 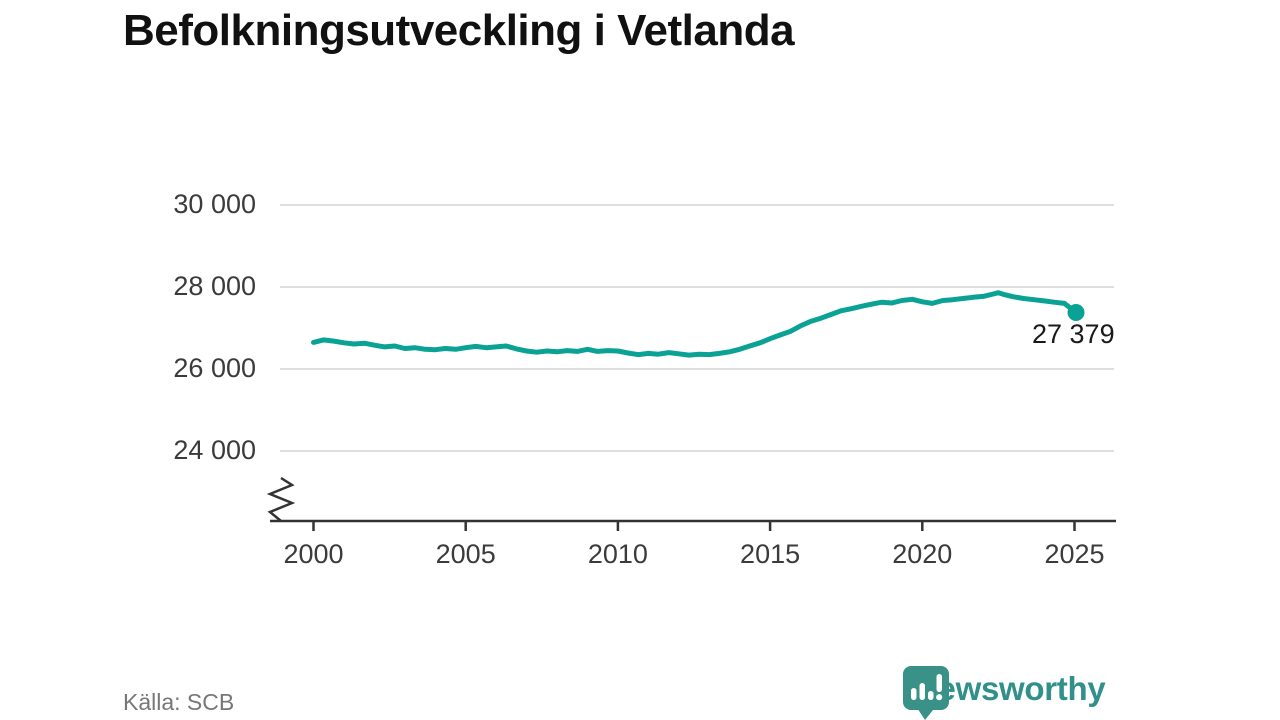 What do you see at coordinates (281, 499) in the screenshot?
I see `y-axis-break-icon` at bounding box center [281, 499].